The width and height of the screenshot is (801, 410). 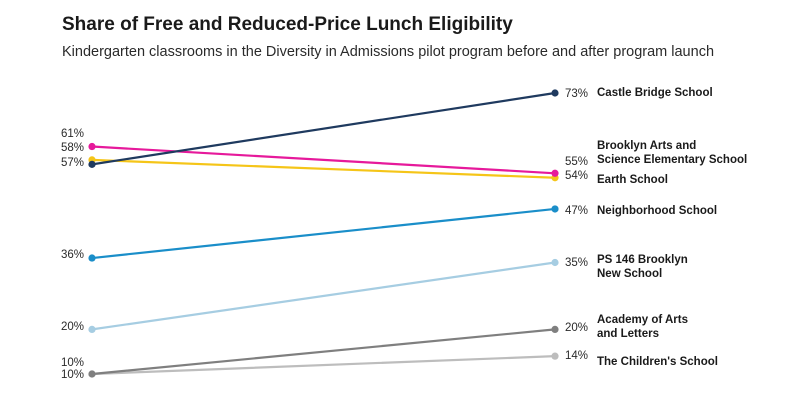 I want to click on point-after-the-children-s-school, so click(x=555, y=356).